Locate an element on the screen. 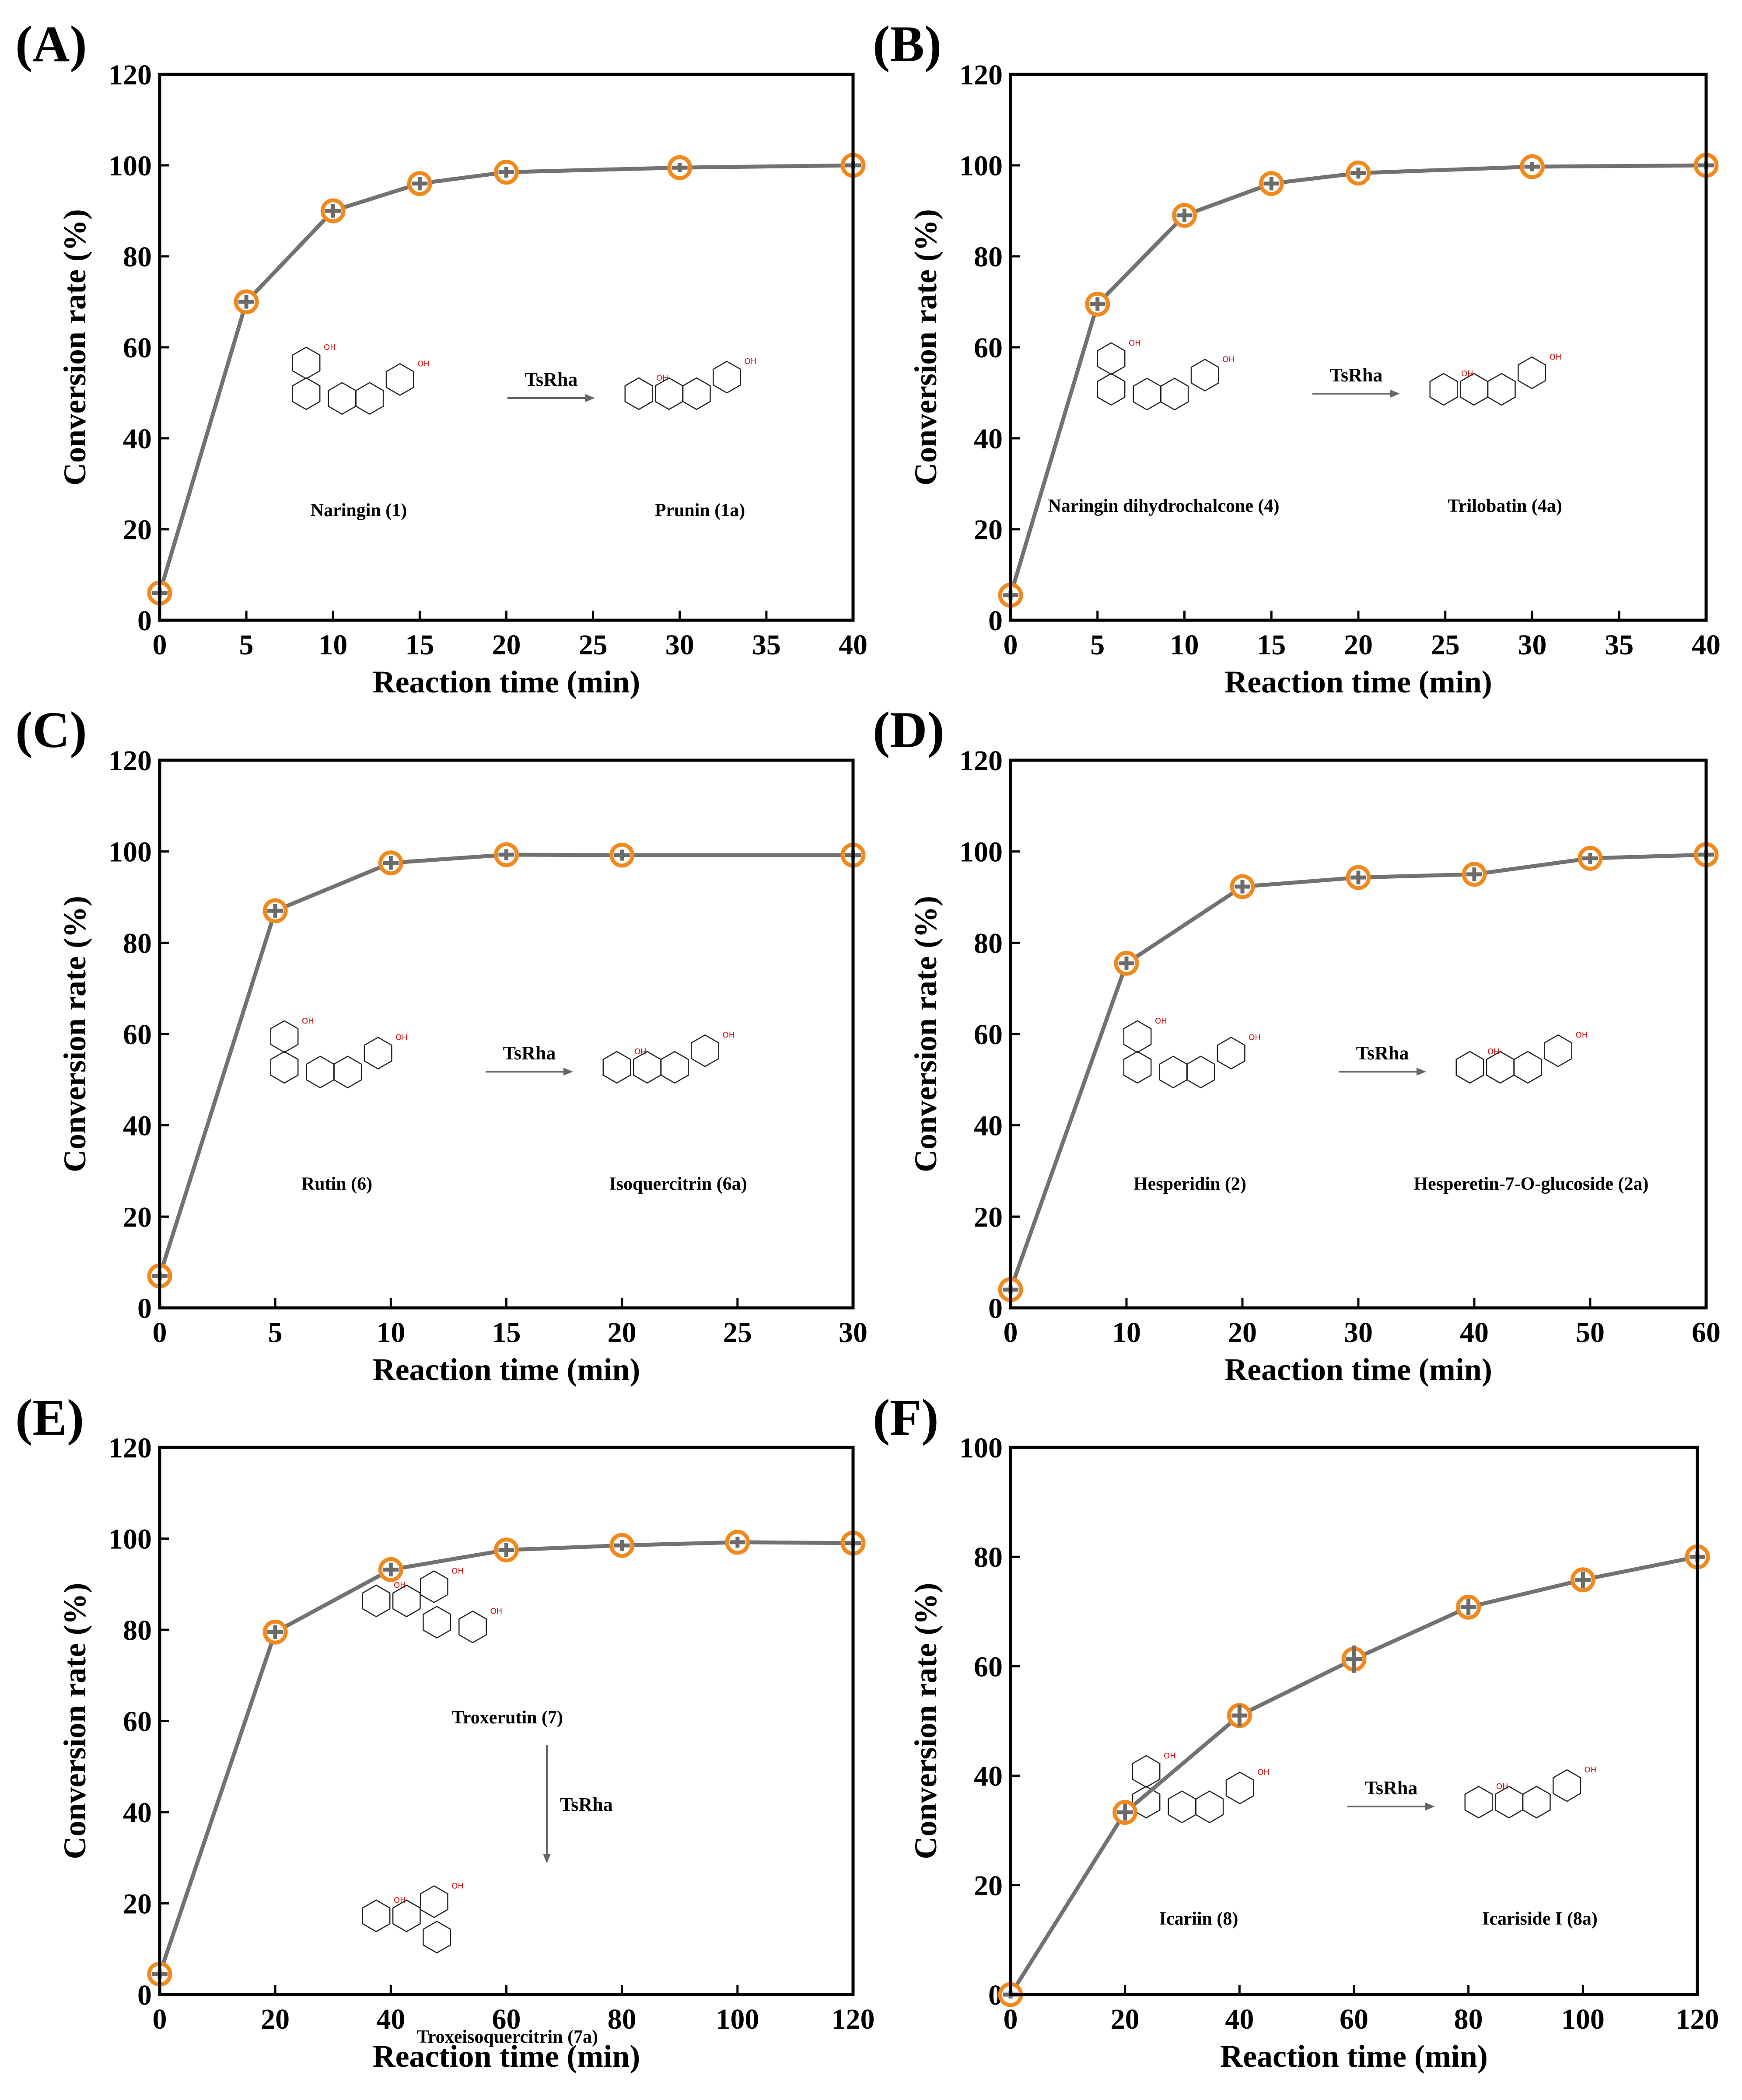 Image resolution: width=1742 pixels, height=2100 pixels. substrate-label: Naringin dihydrochalcone (4) is located at coordinates (1164, 506).